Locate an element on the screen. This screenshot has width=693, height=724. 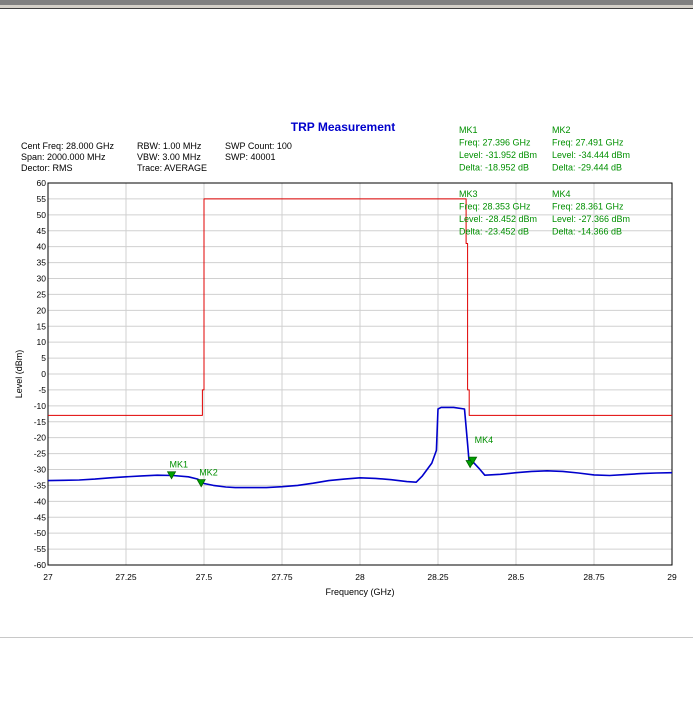
y-tick-label: -20 is located at coordinates (40, 438).